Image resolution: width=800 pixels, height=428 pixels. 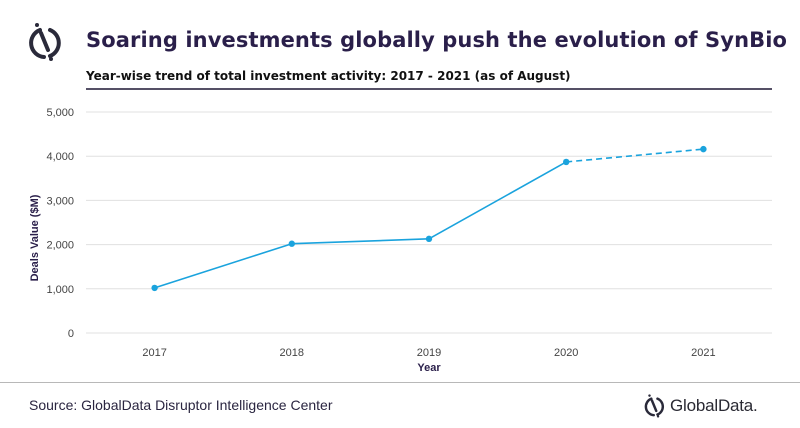 I want to click on x-tick-label: 2019, so click(x=429, y=353).